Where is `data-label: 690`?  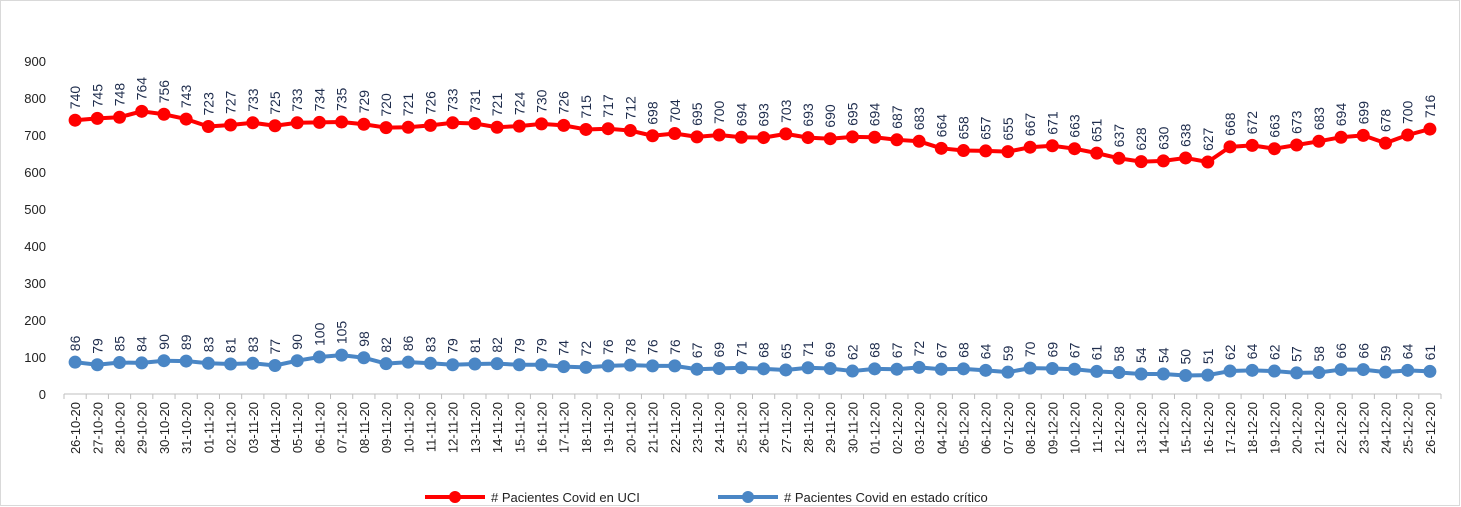 data-label: 690 is located at coordinates (830, 116).